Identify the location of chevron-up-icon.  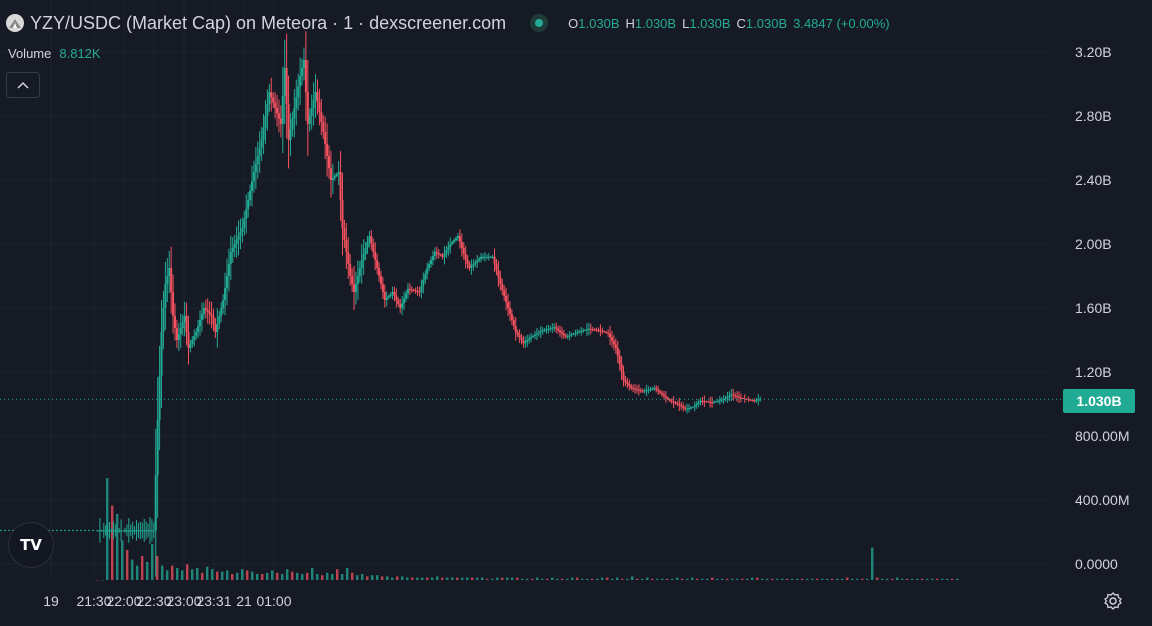
(23, 85).